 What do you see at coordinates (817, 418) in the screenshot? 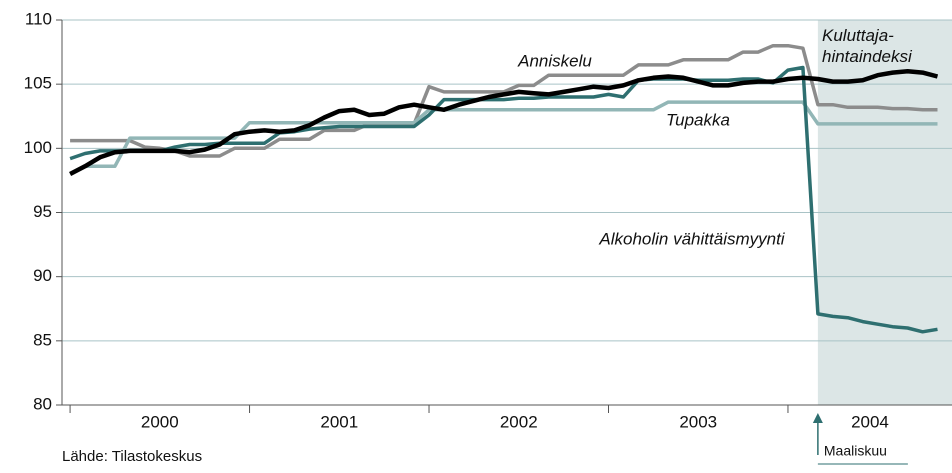
I see `marker-arrowhead` at bounding box center [817, 418].